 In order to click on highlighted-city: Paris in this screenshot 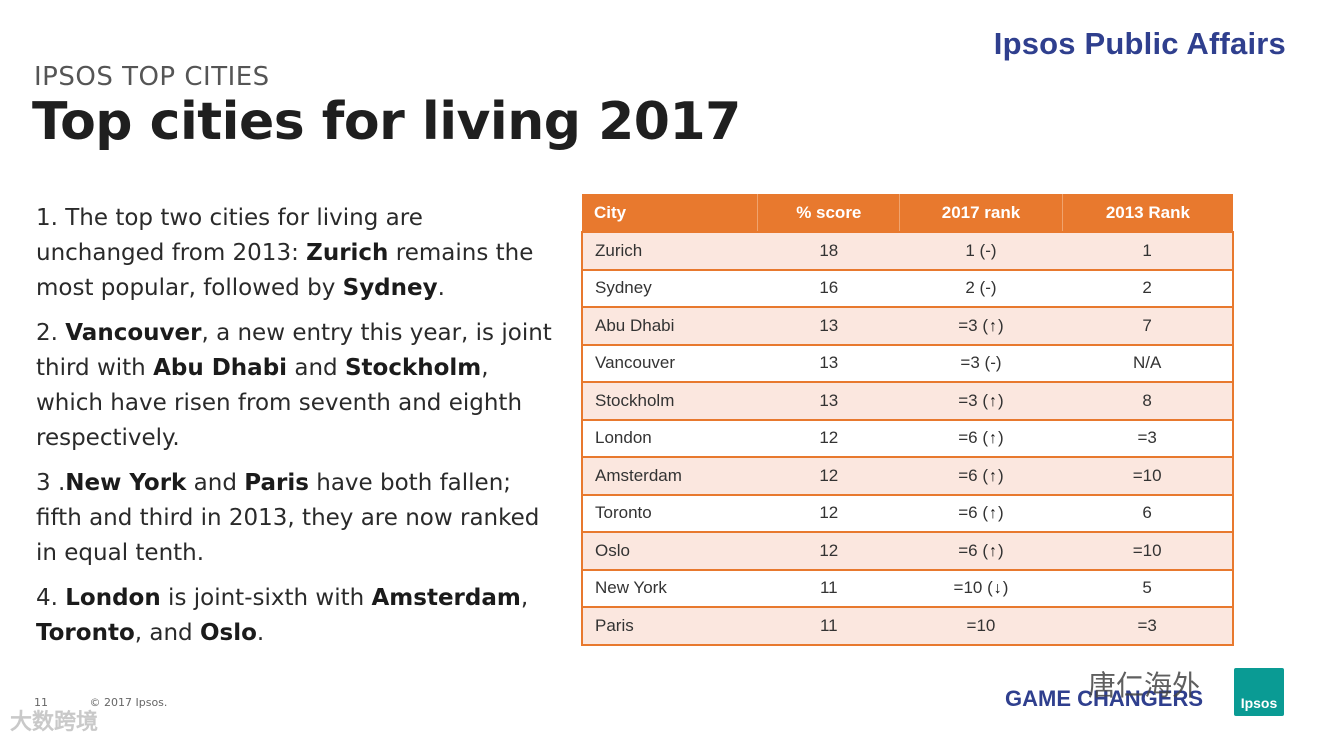, I will do `click(276, 483)`.